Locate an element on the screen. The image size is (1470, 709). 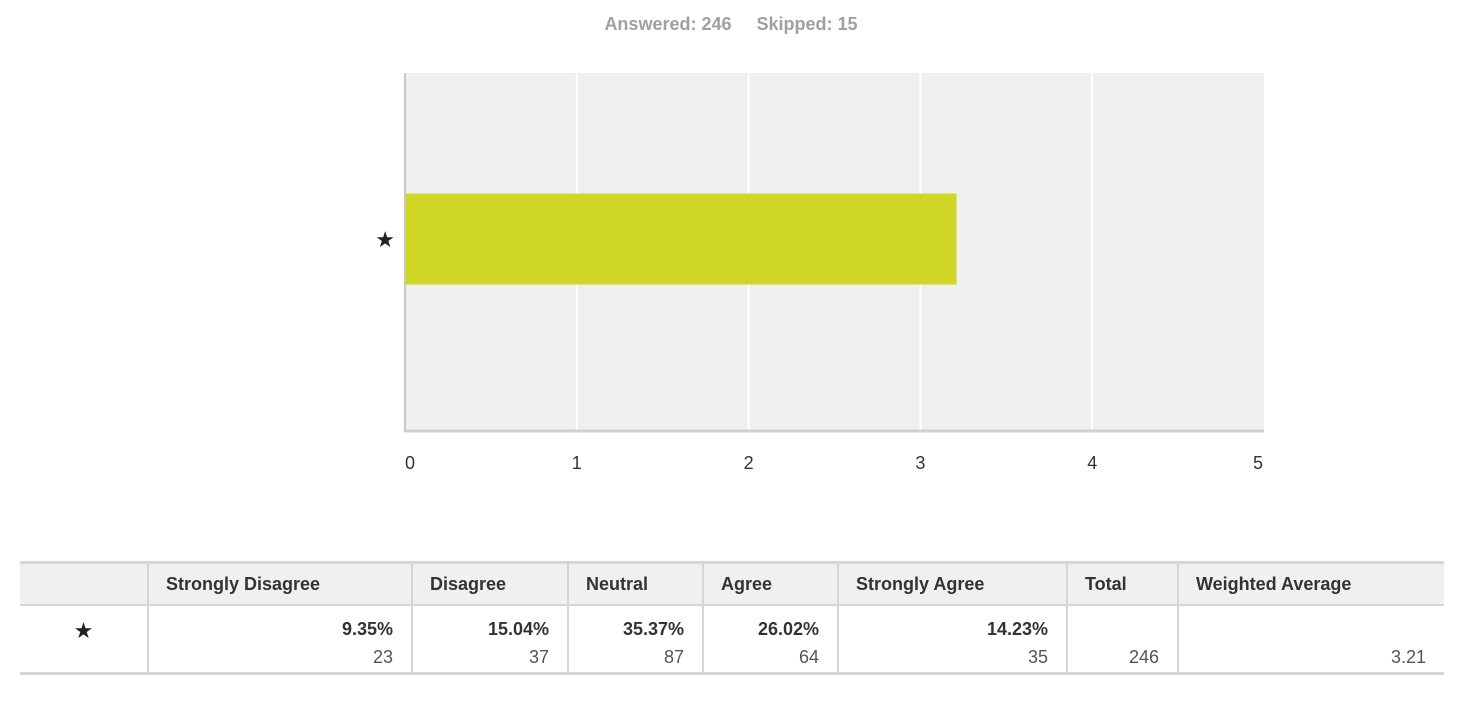
cell-strongly-disagree: 9.35% 23 is located at coordinates (280, 640).